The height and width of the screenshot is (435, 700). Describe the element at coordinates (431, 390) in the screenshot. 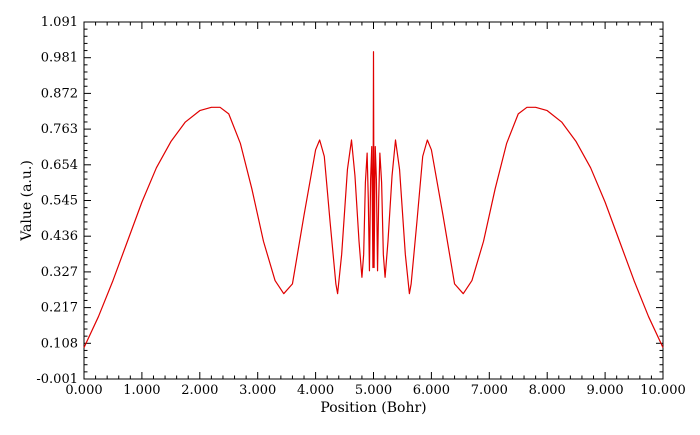

I see `x-tick-label: 6.000` at that location.